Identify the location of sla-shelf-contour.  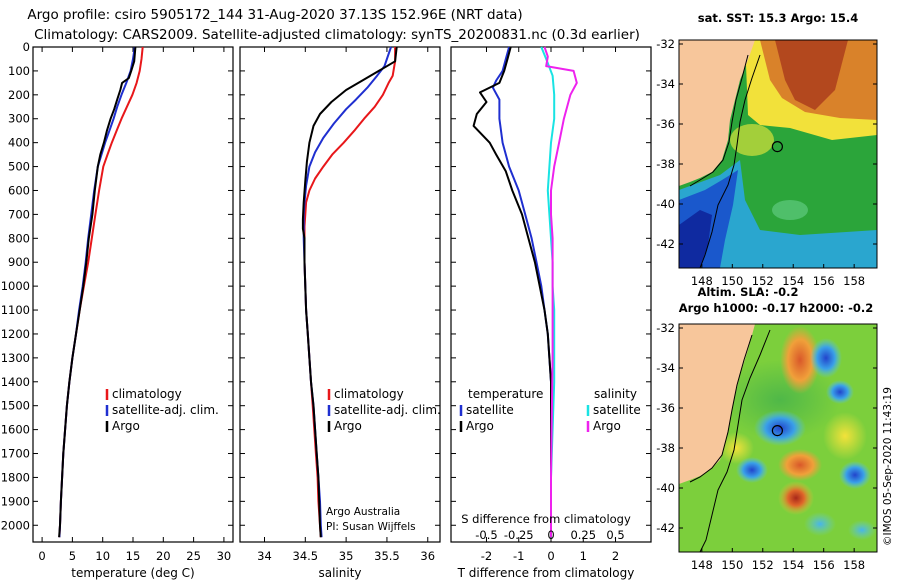
(735, 440).